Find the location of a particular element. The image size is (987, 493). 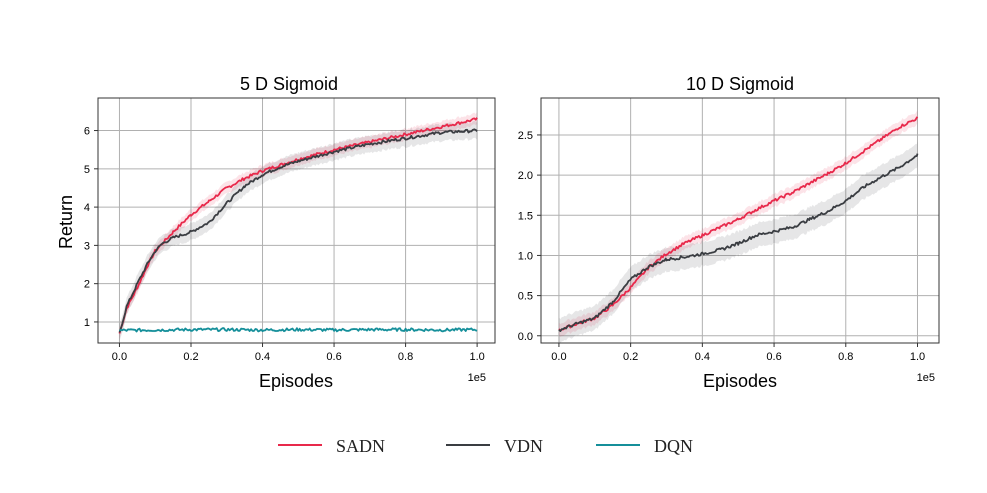

y-tick-label: 5 is located at coordinates (87, 170).